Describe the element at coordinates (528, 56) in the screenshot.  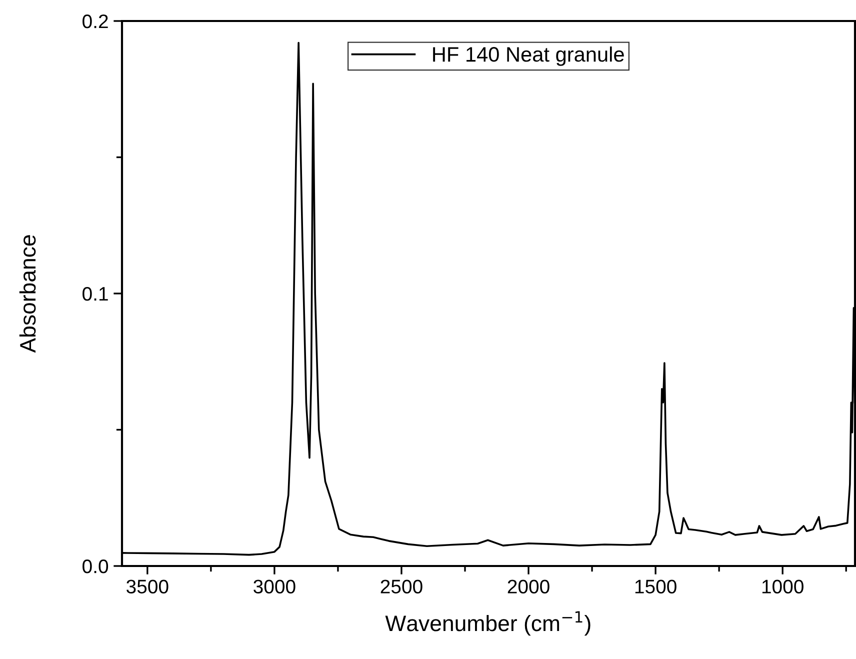
I see `legend-label: HF 140 Neat granule` at that location.